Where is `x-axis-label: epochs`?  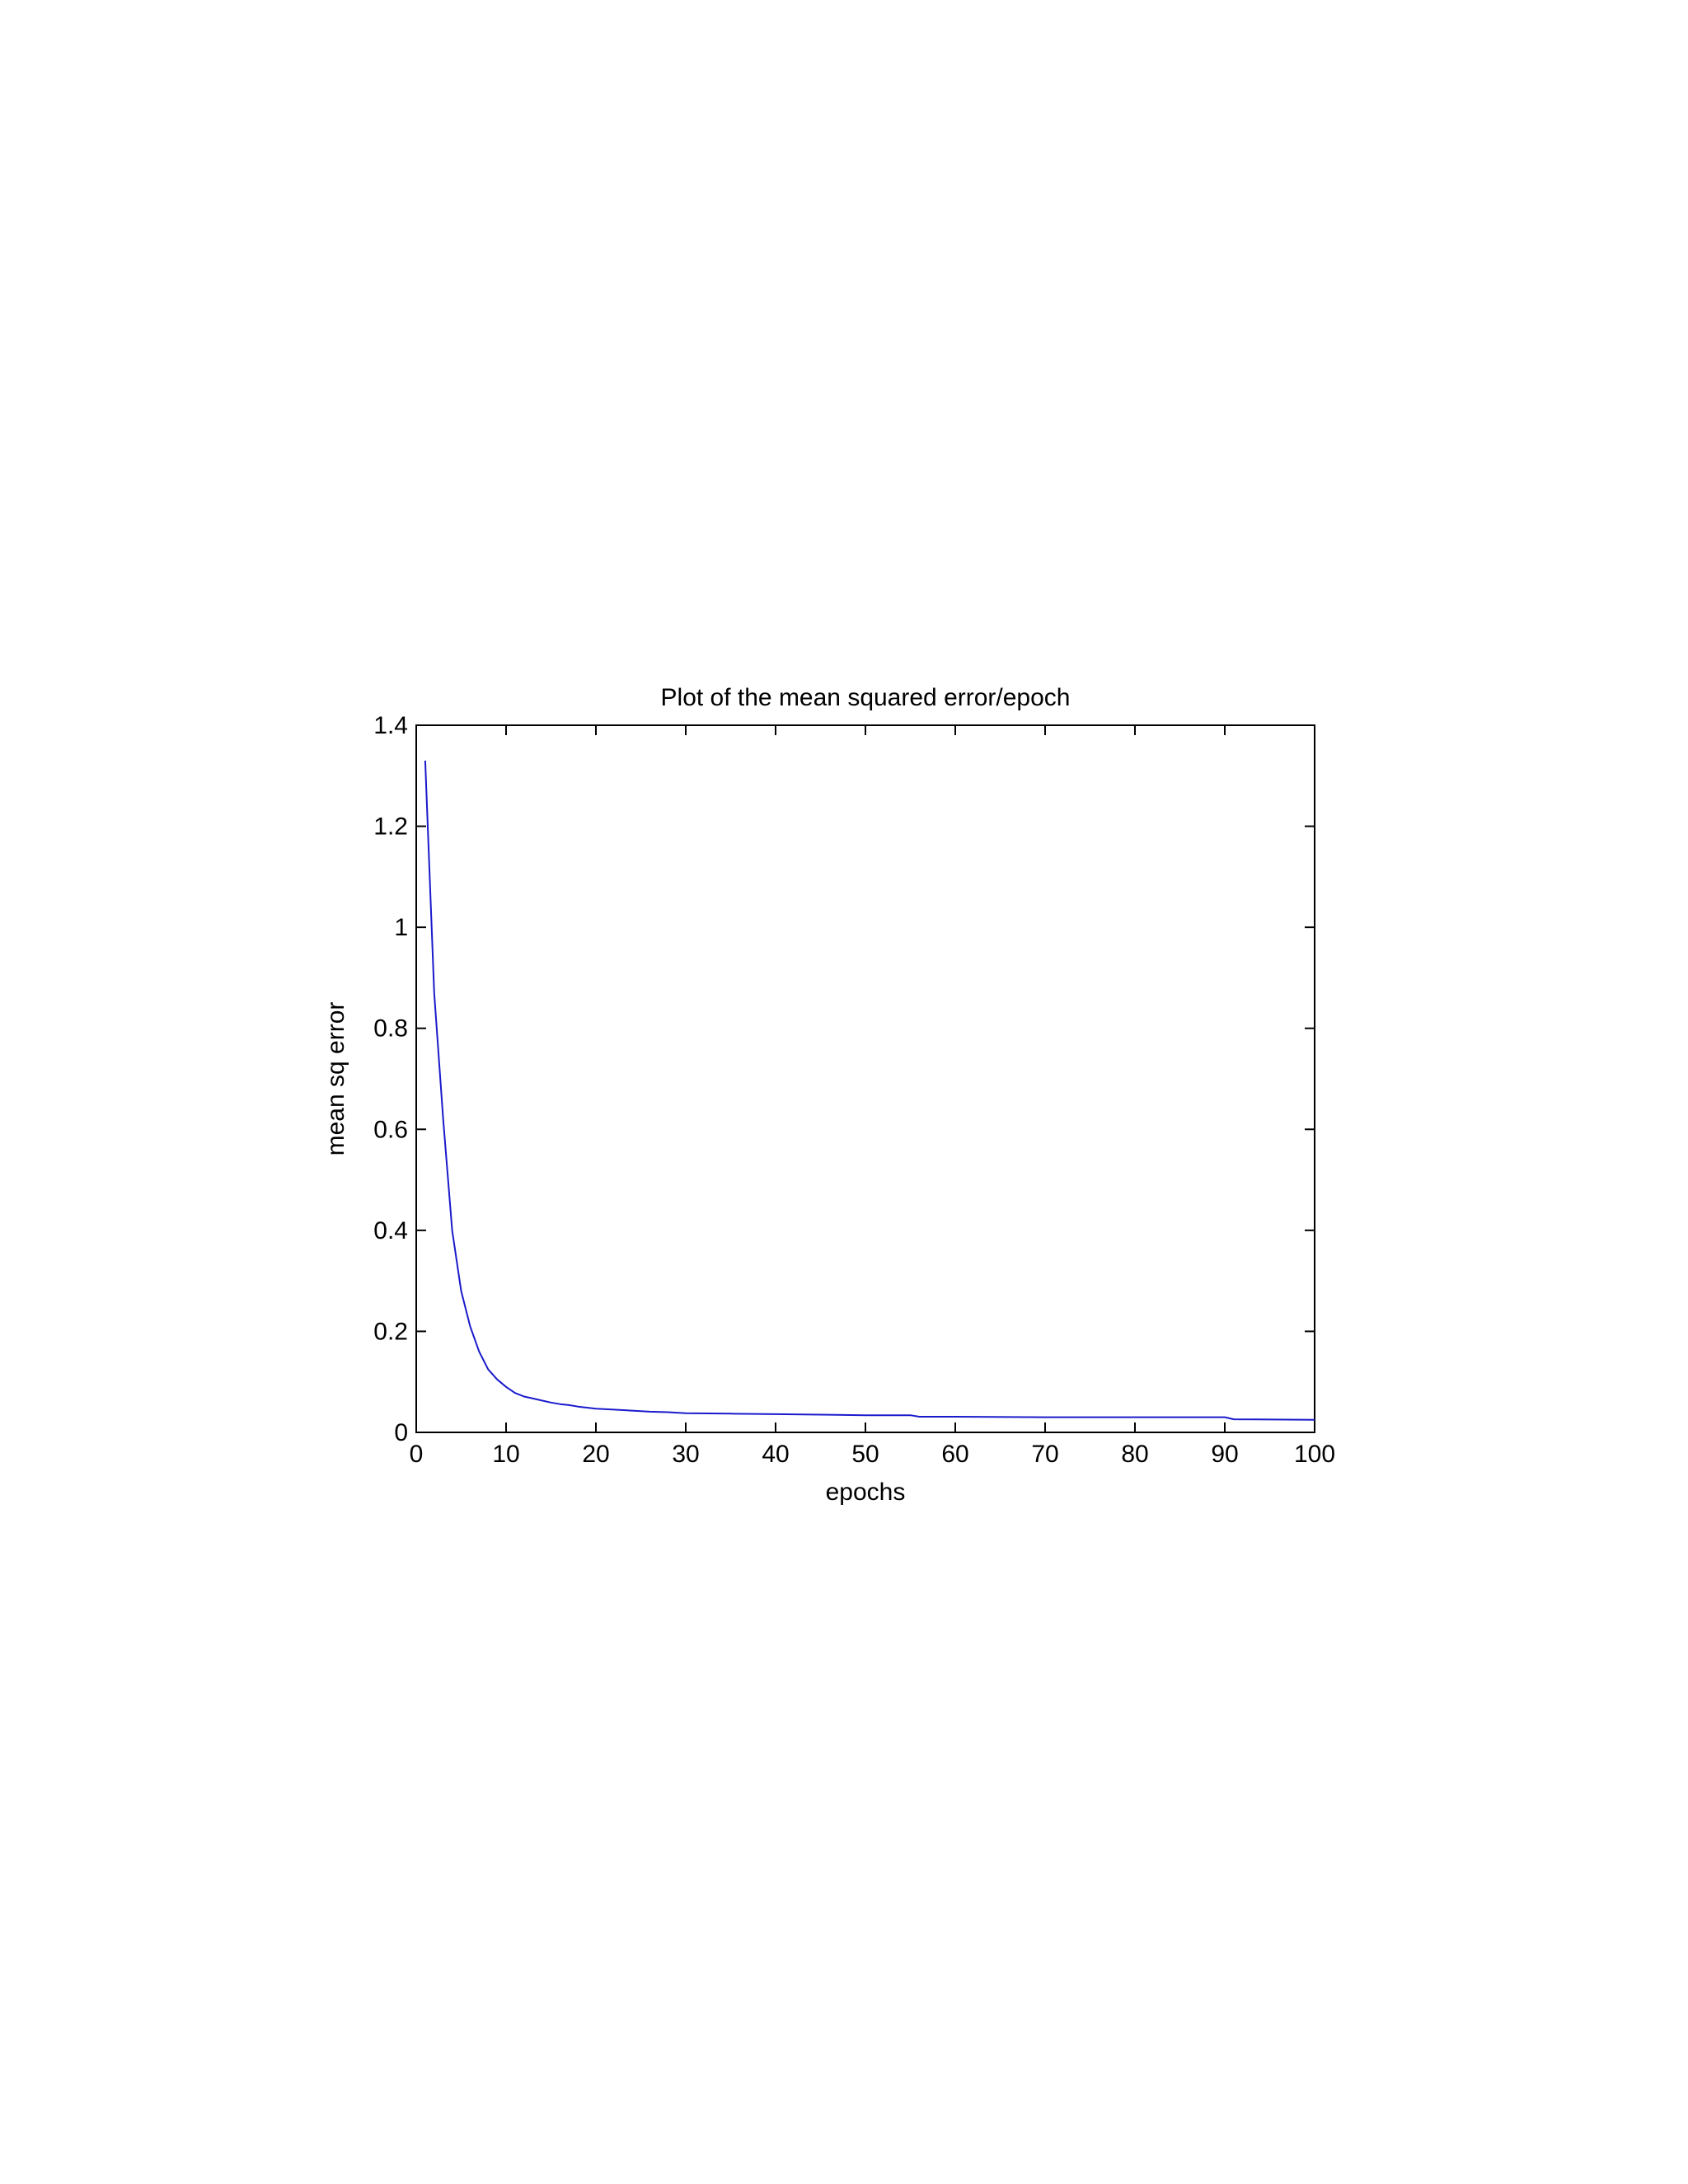
x-axis-label: epochs is located at coordinates (866, 1492).